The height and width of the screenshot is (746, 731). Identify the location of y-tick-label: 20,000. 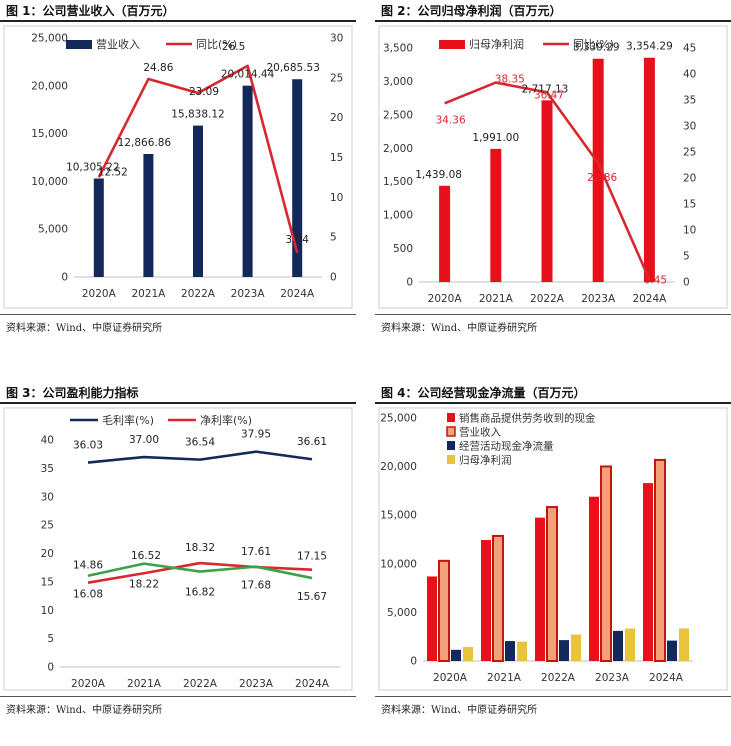
(398, 467).